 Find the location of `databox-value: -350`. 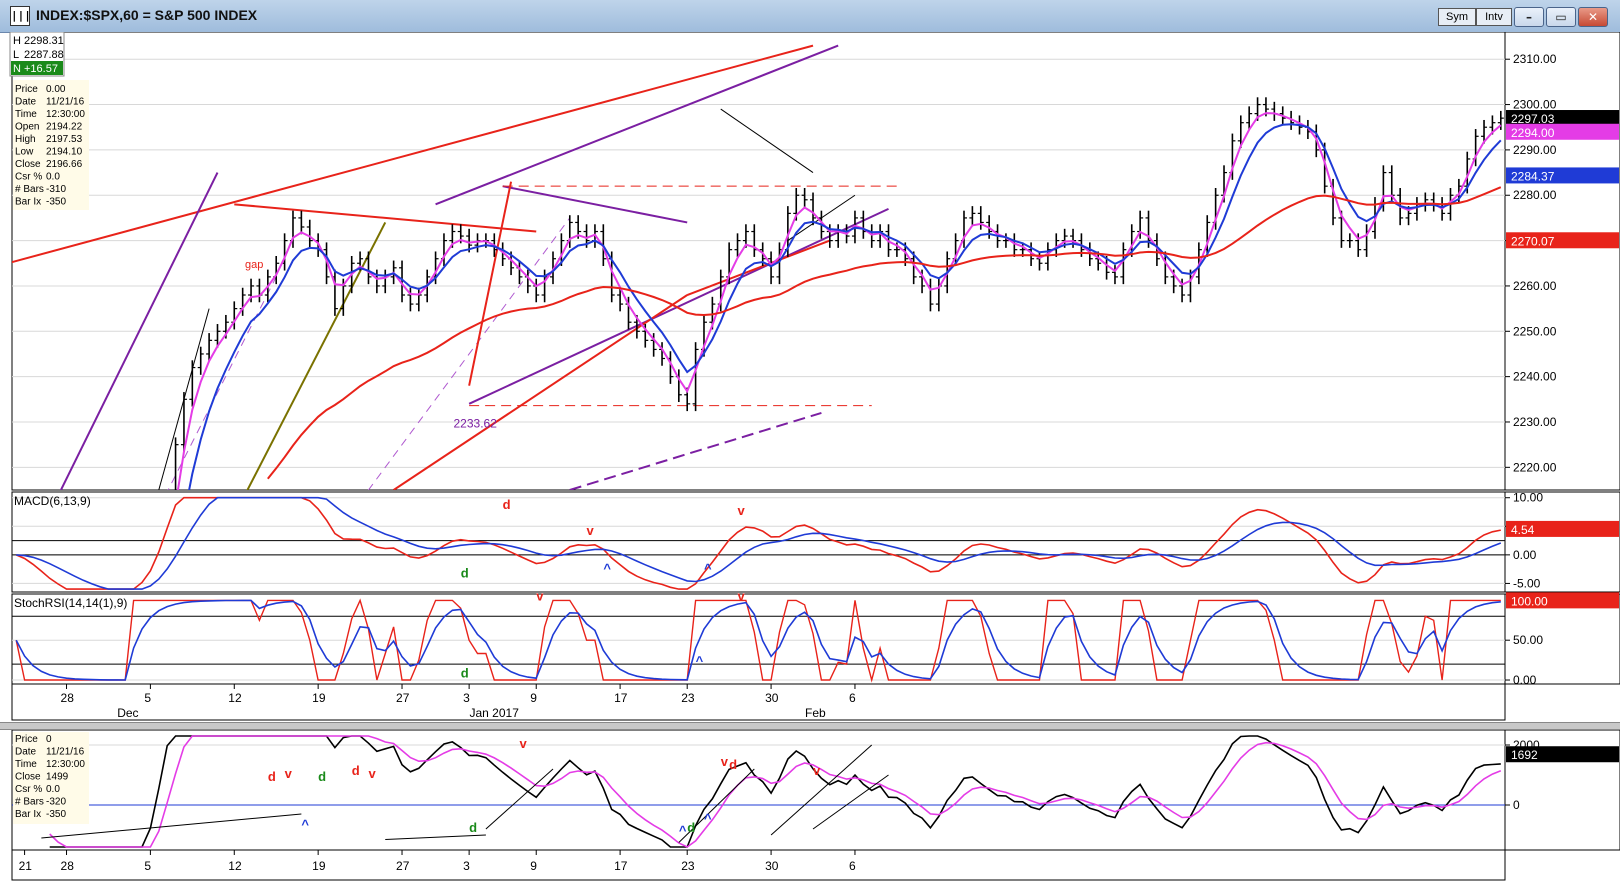

databox-value: -350 is located at coordinates (56, 202).